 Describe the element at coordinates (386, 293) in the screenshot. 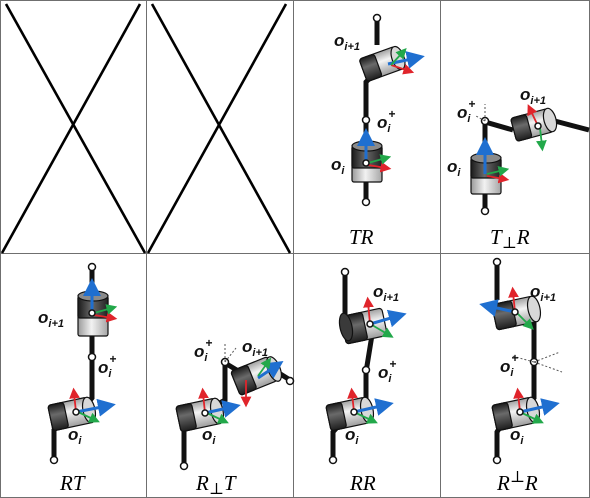

I see `rr-label-oi1: oi+1` at that location.